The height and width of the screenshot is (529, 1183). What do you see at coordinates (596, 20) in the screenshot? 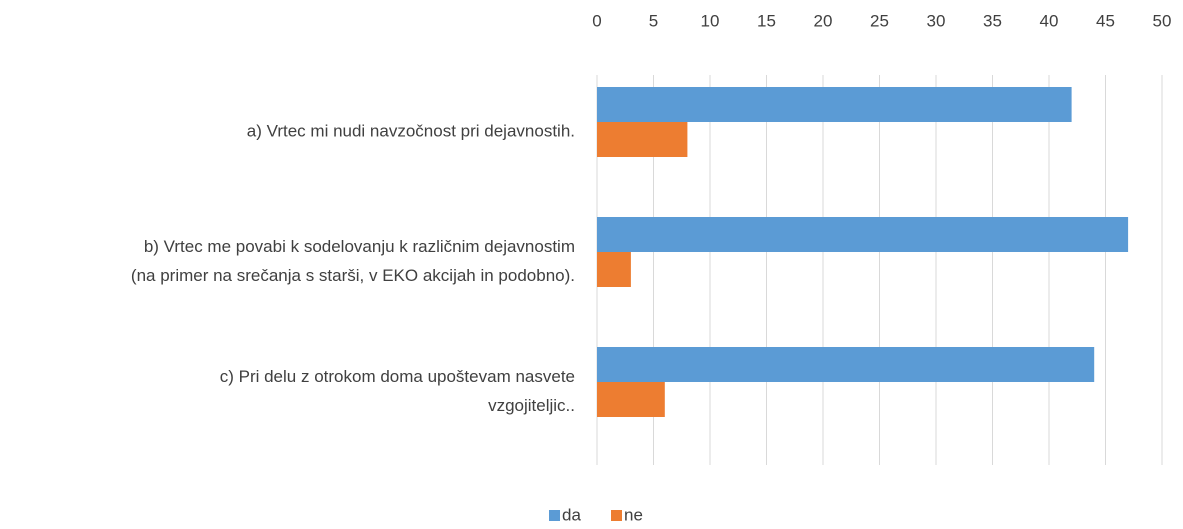
I see `x-tick-label: 0` at bounding box center [596, 20].